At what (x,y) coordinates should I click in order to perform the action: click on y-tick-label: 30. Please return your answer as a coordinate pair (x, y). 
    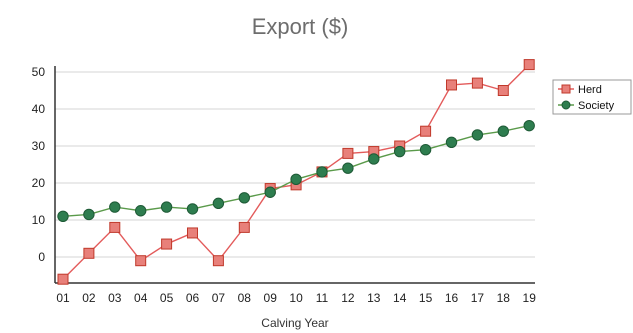
    Looking at the image, I should click on (39, 146).